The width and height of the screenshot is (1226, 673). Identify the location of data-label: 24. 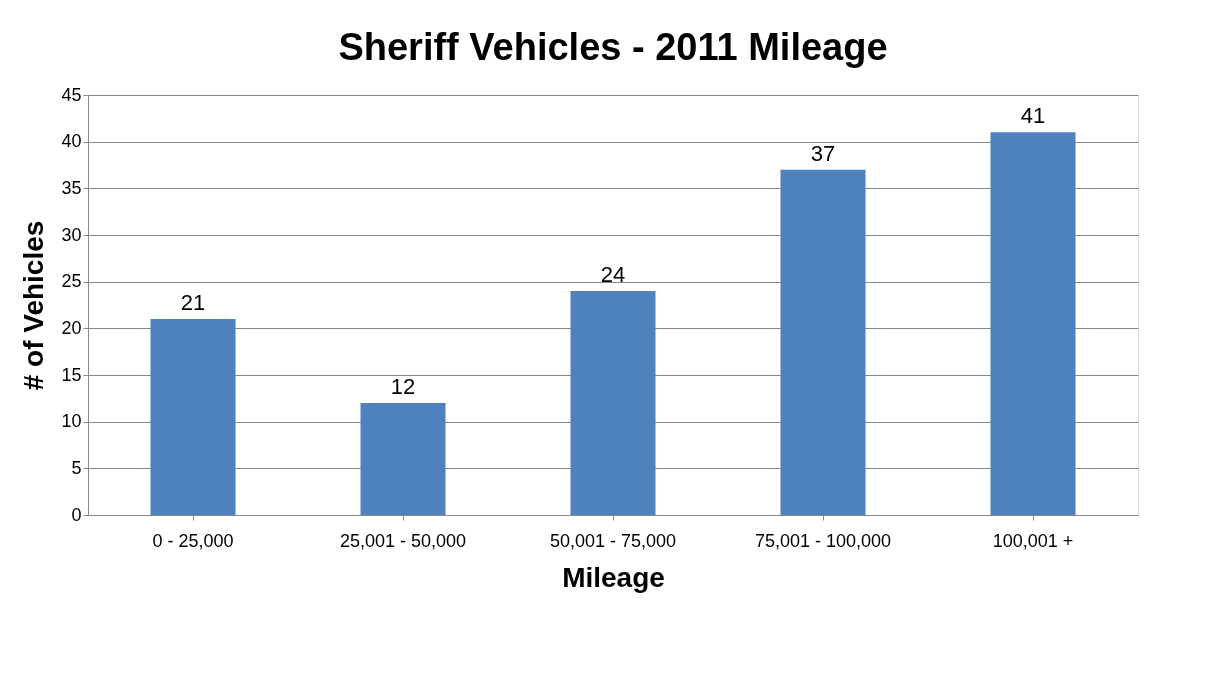
(613, 274).